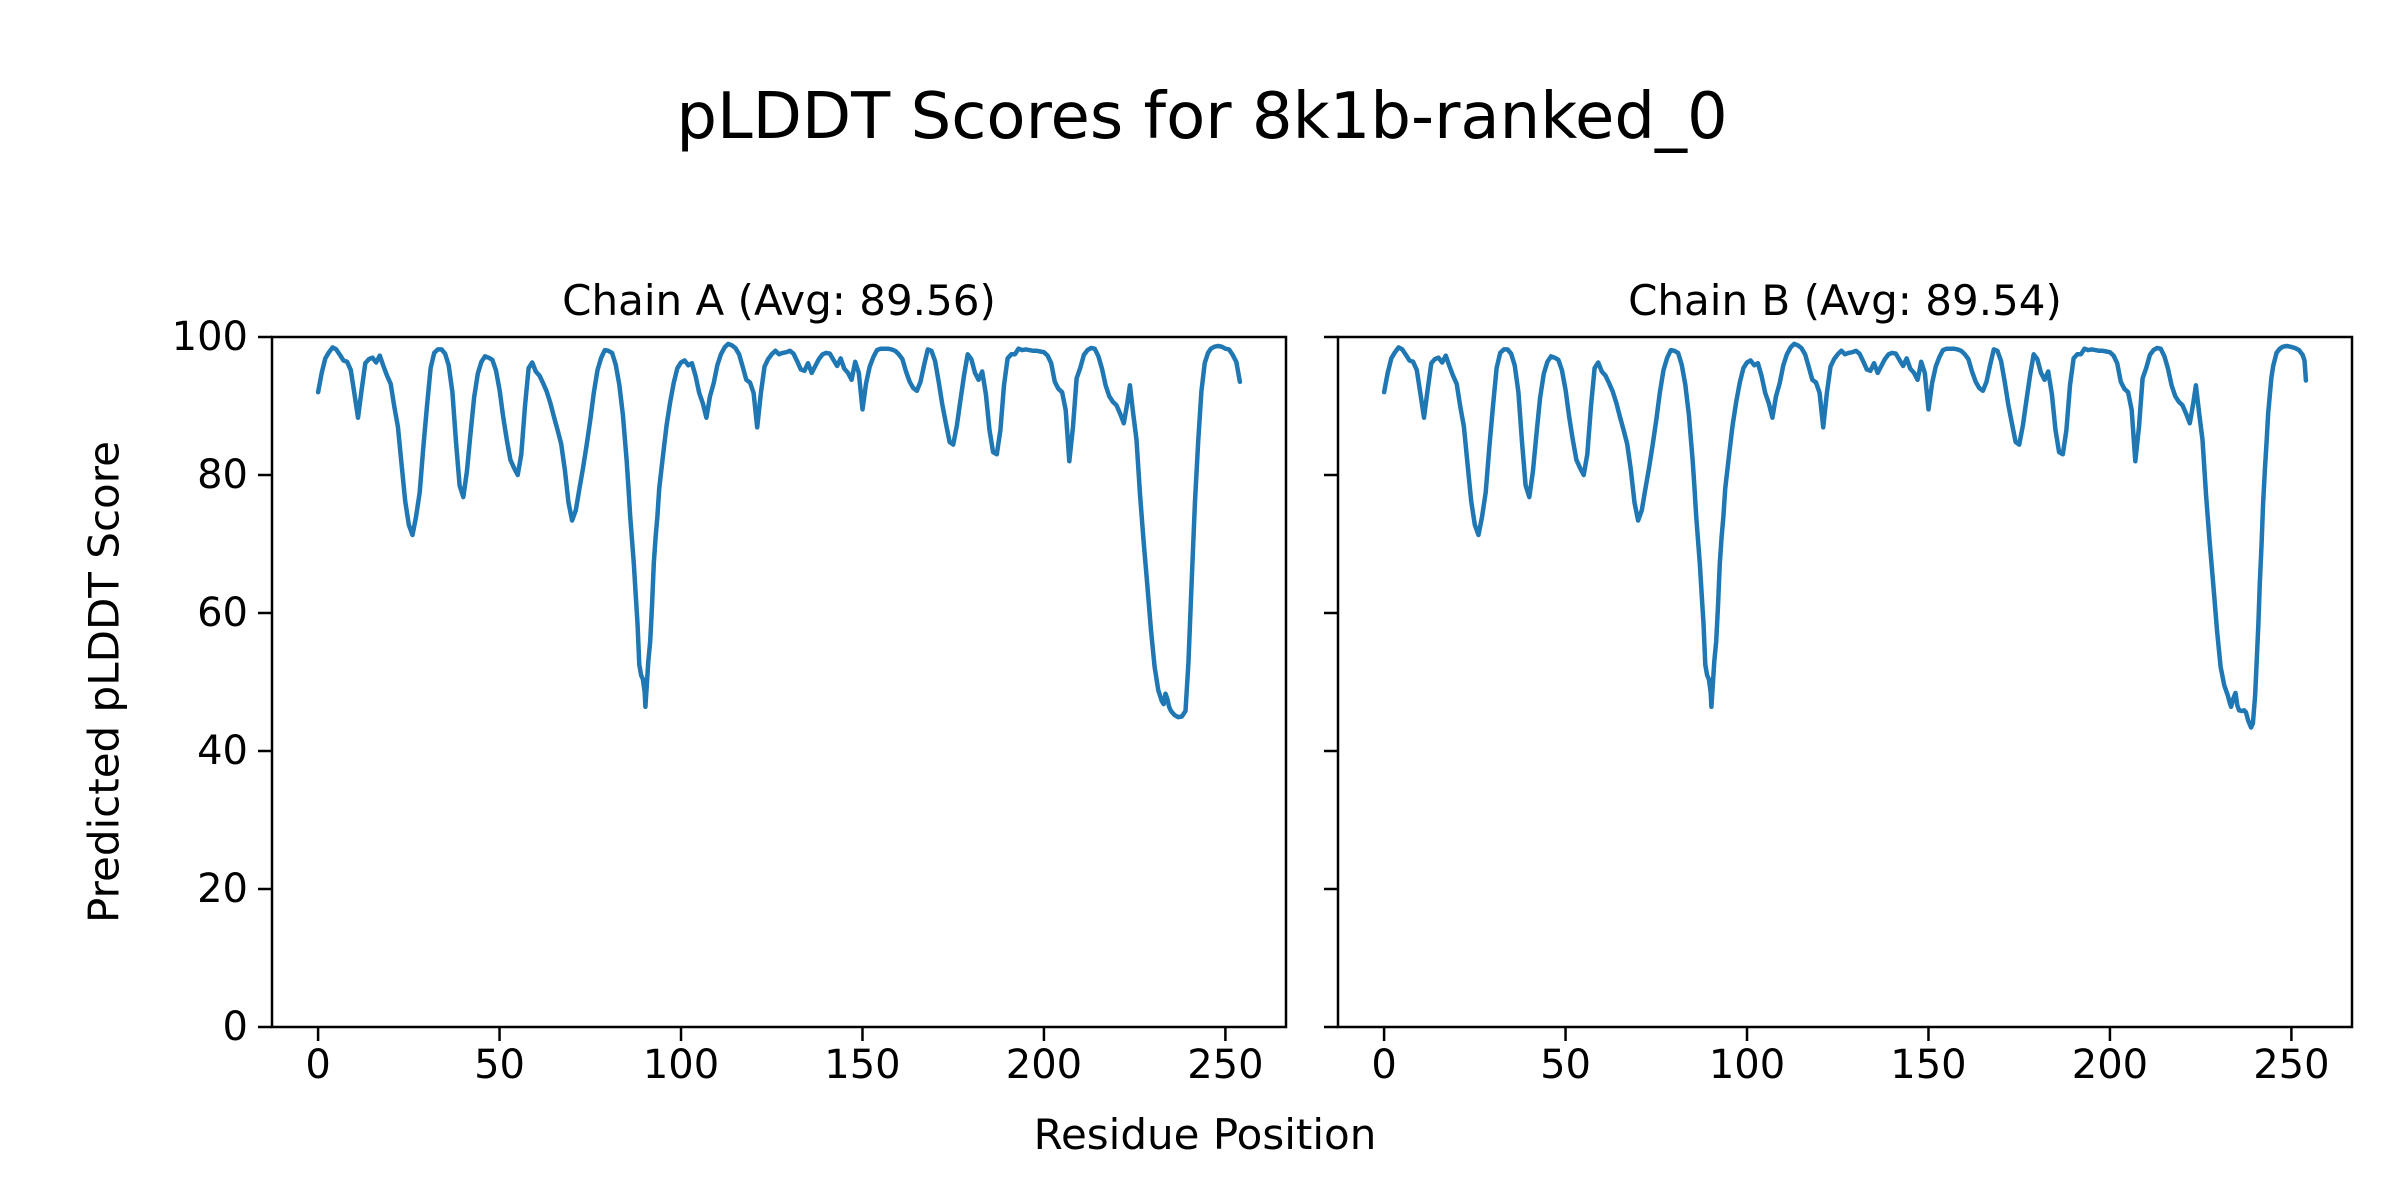  Describe the element at coordinates (222, 613) in the screenshot. I see `chain-a-y-tick-label: 60` at that location.